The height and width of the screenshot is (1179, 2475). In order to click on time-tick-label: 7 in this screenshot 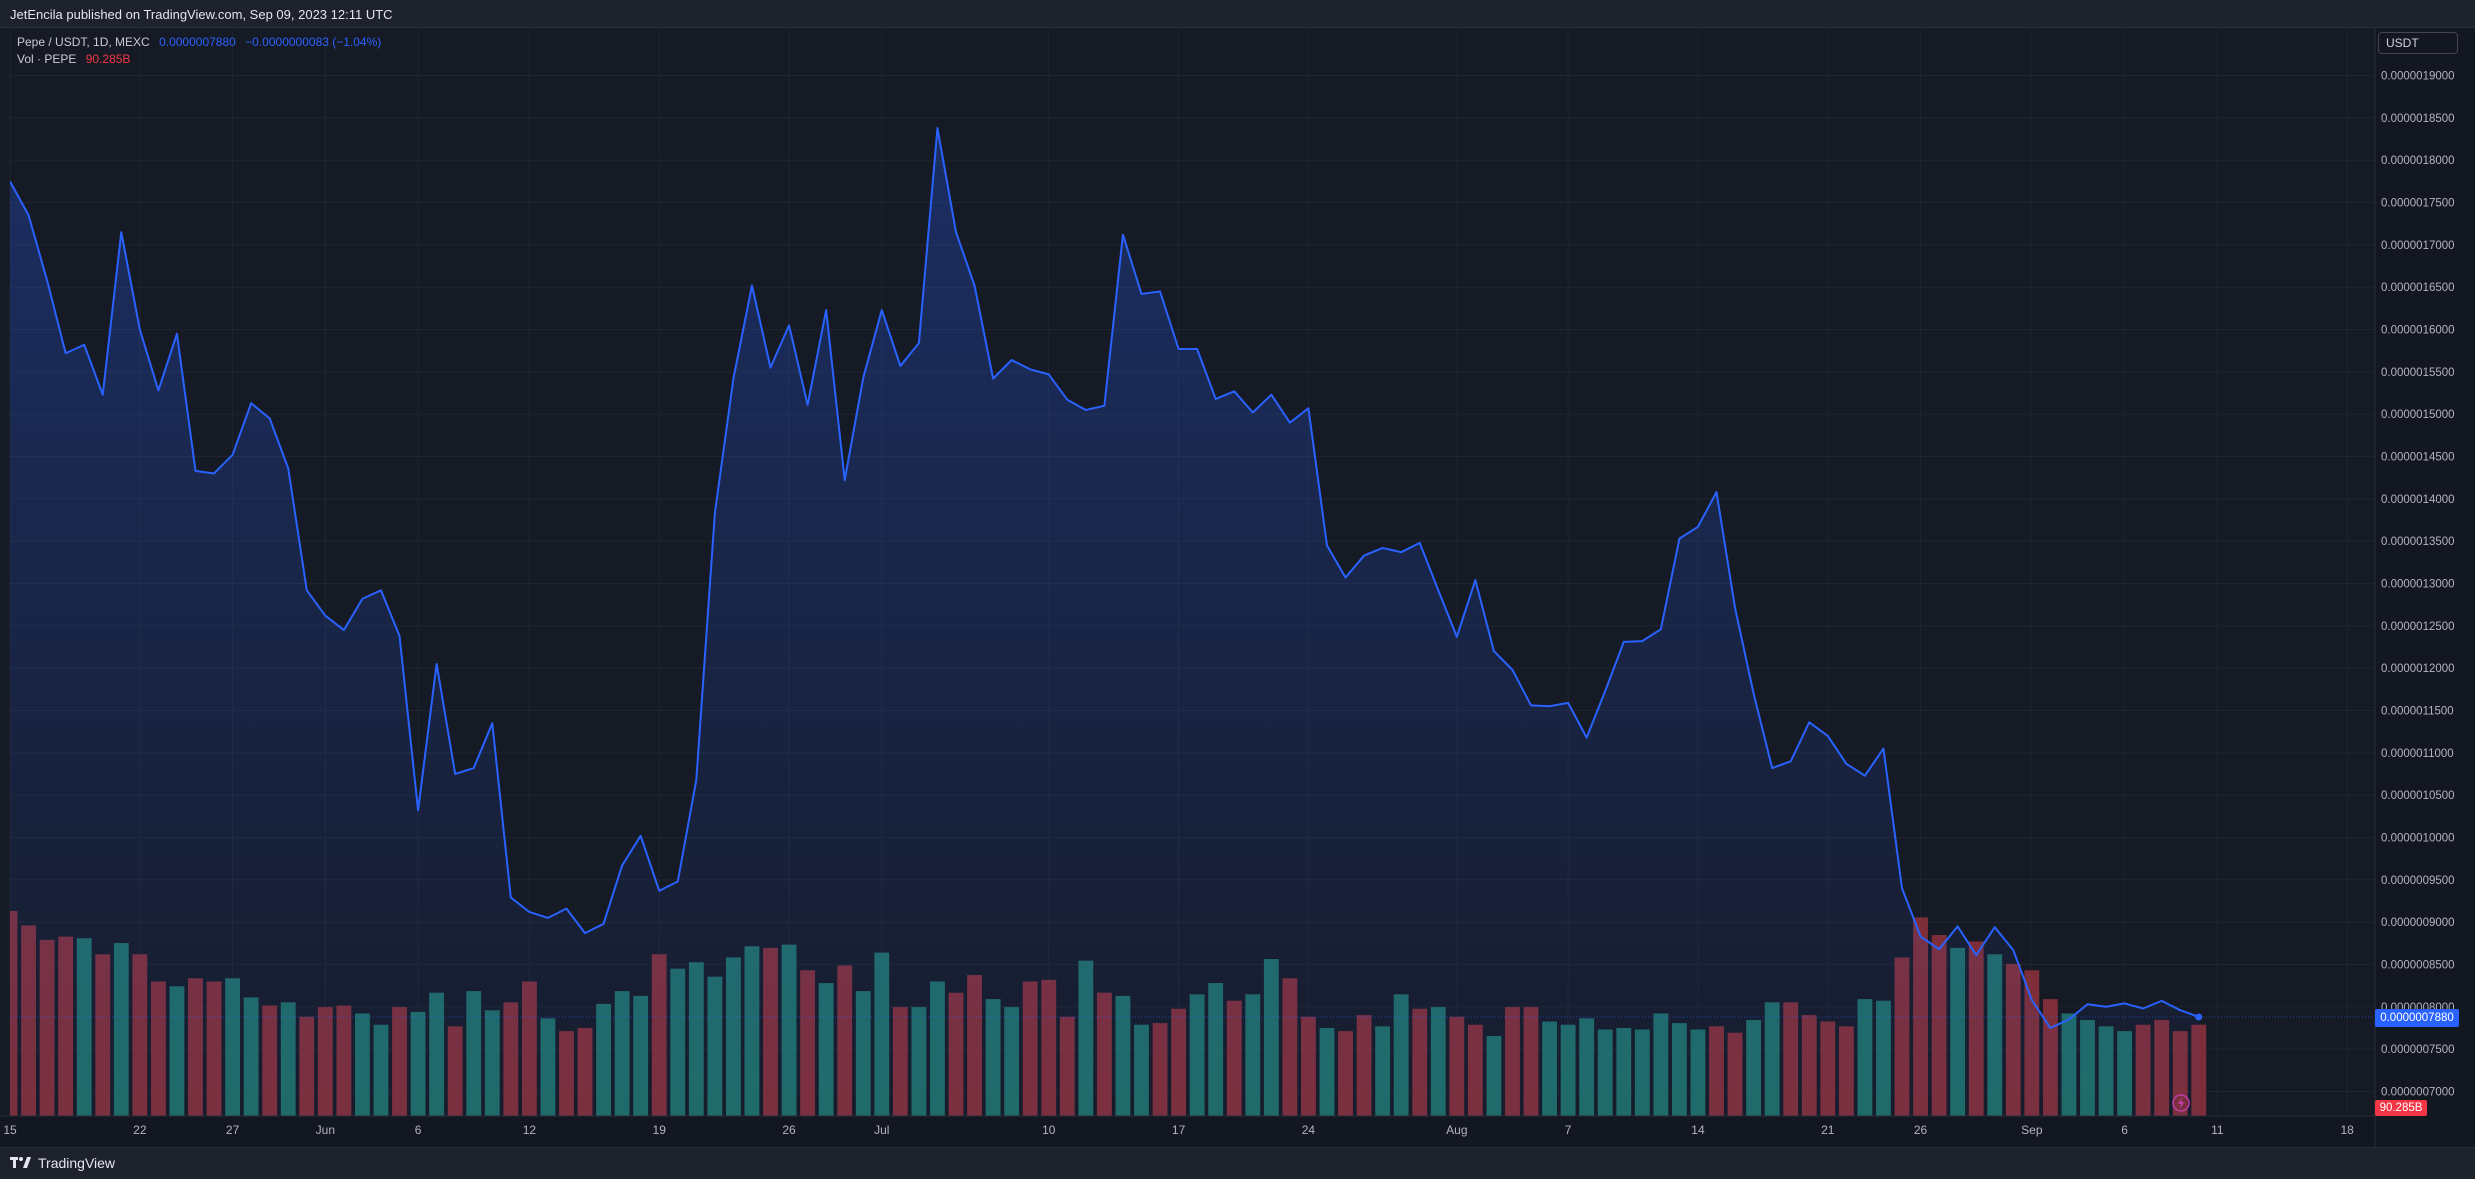, I will do `click(1568, 1130)`.